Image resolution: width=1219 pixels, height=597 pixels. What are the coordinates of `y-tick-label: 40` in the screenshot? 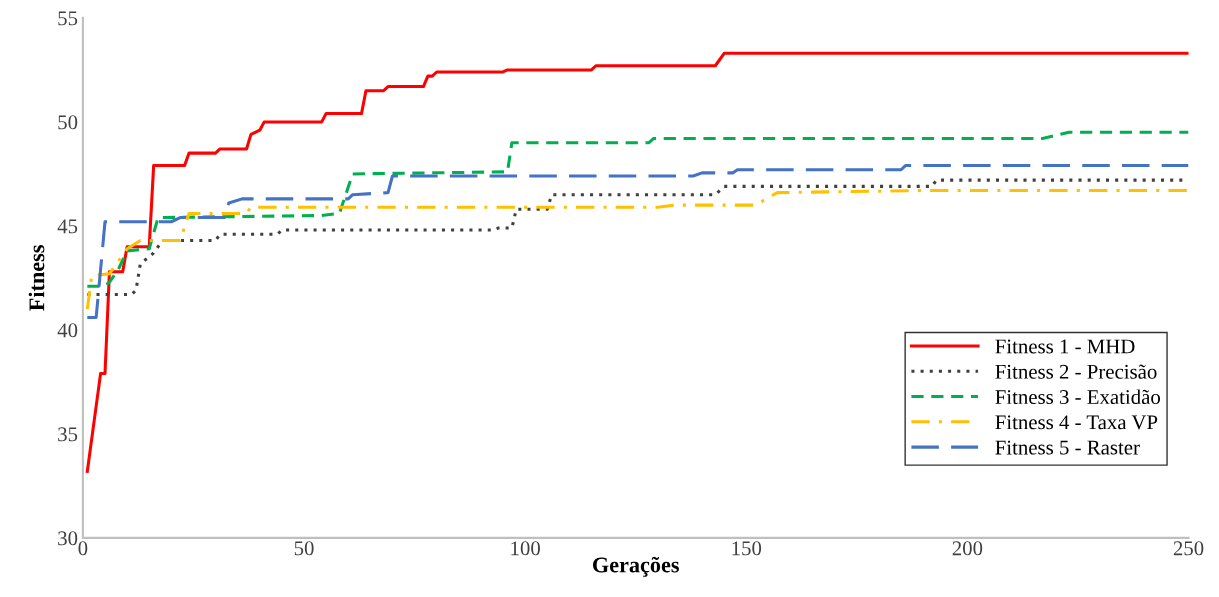 It's located at (67, 330).